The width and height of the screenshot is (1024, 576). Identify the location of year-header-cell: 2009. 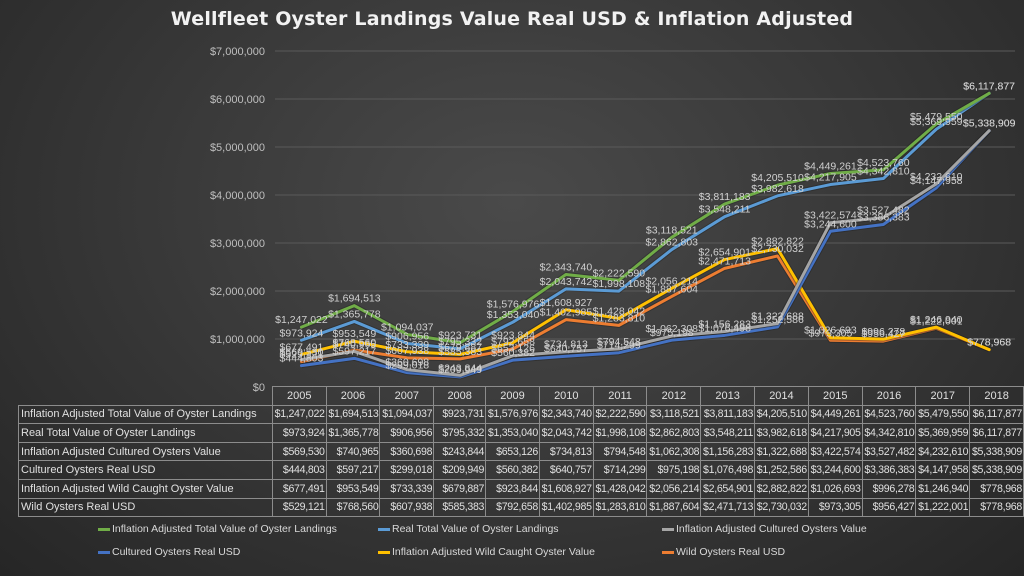
(512, 396).